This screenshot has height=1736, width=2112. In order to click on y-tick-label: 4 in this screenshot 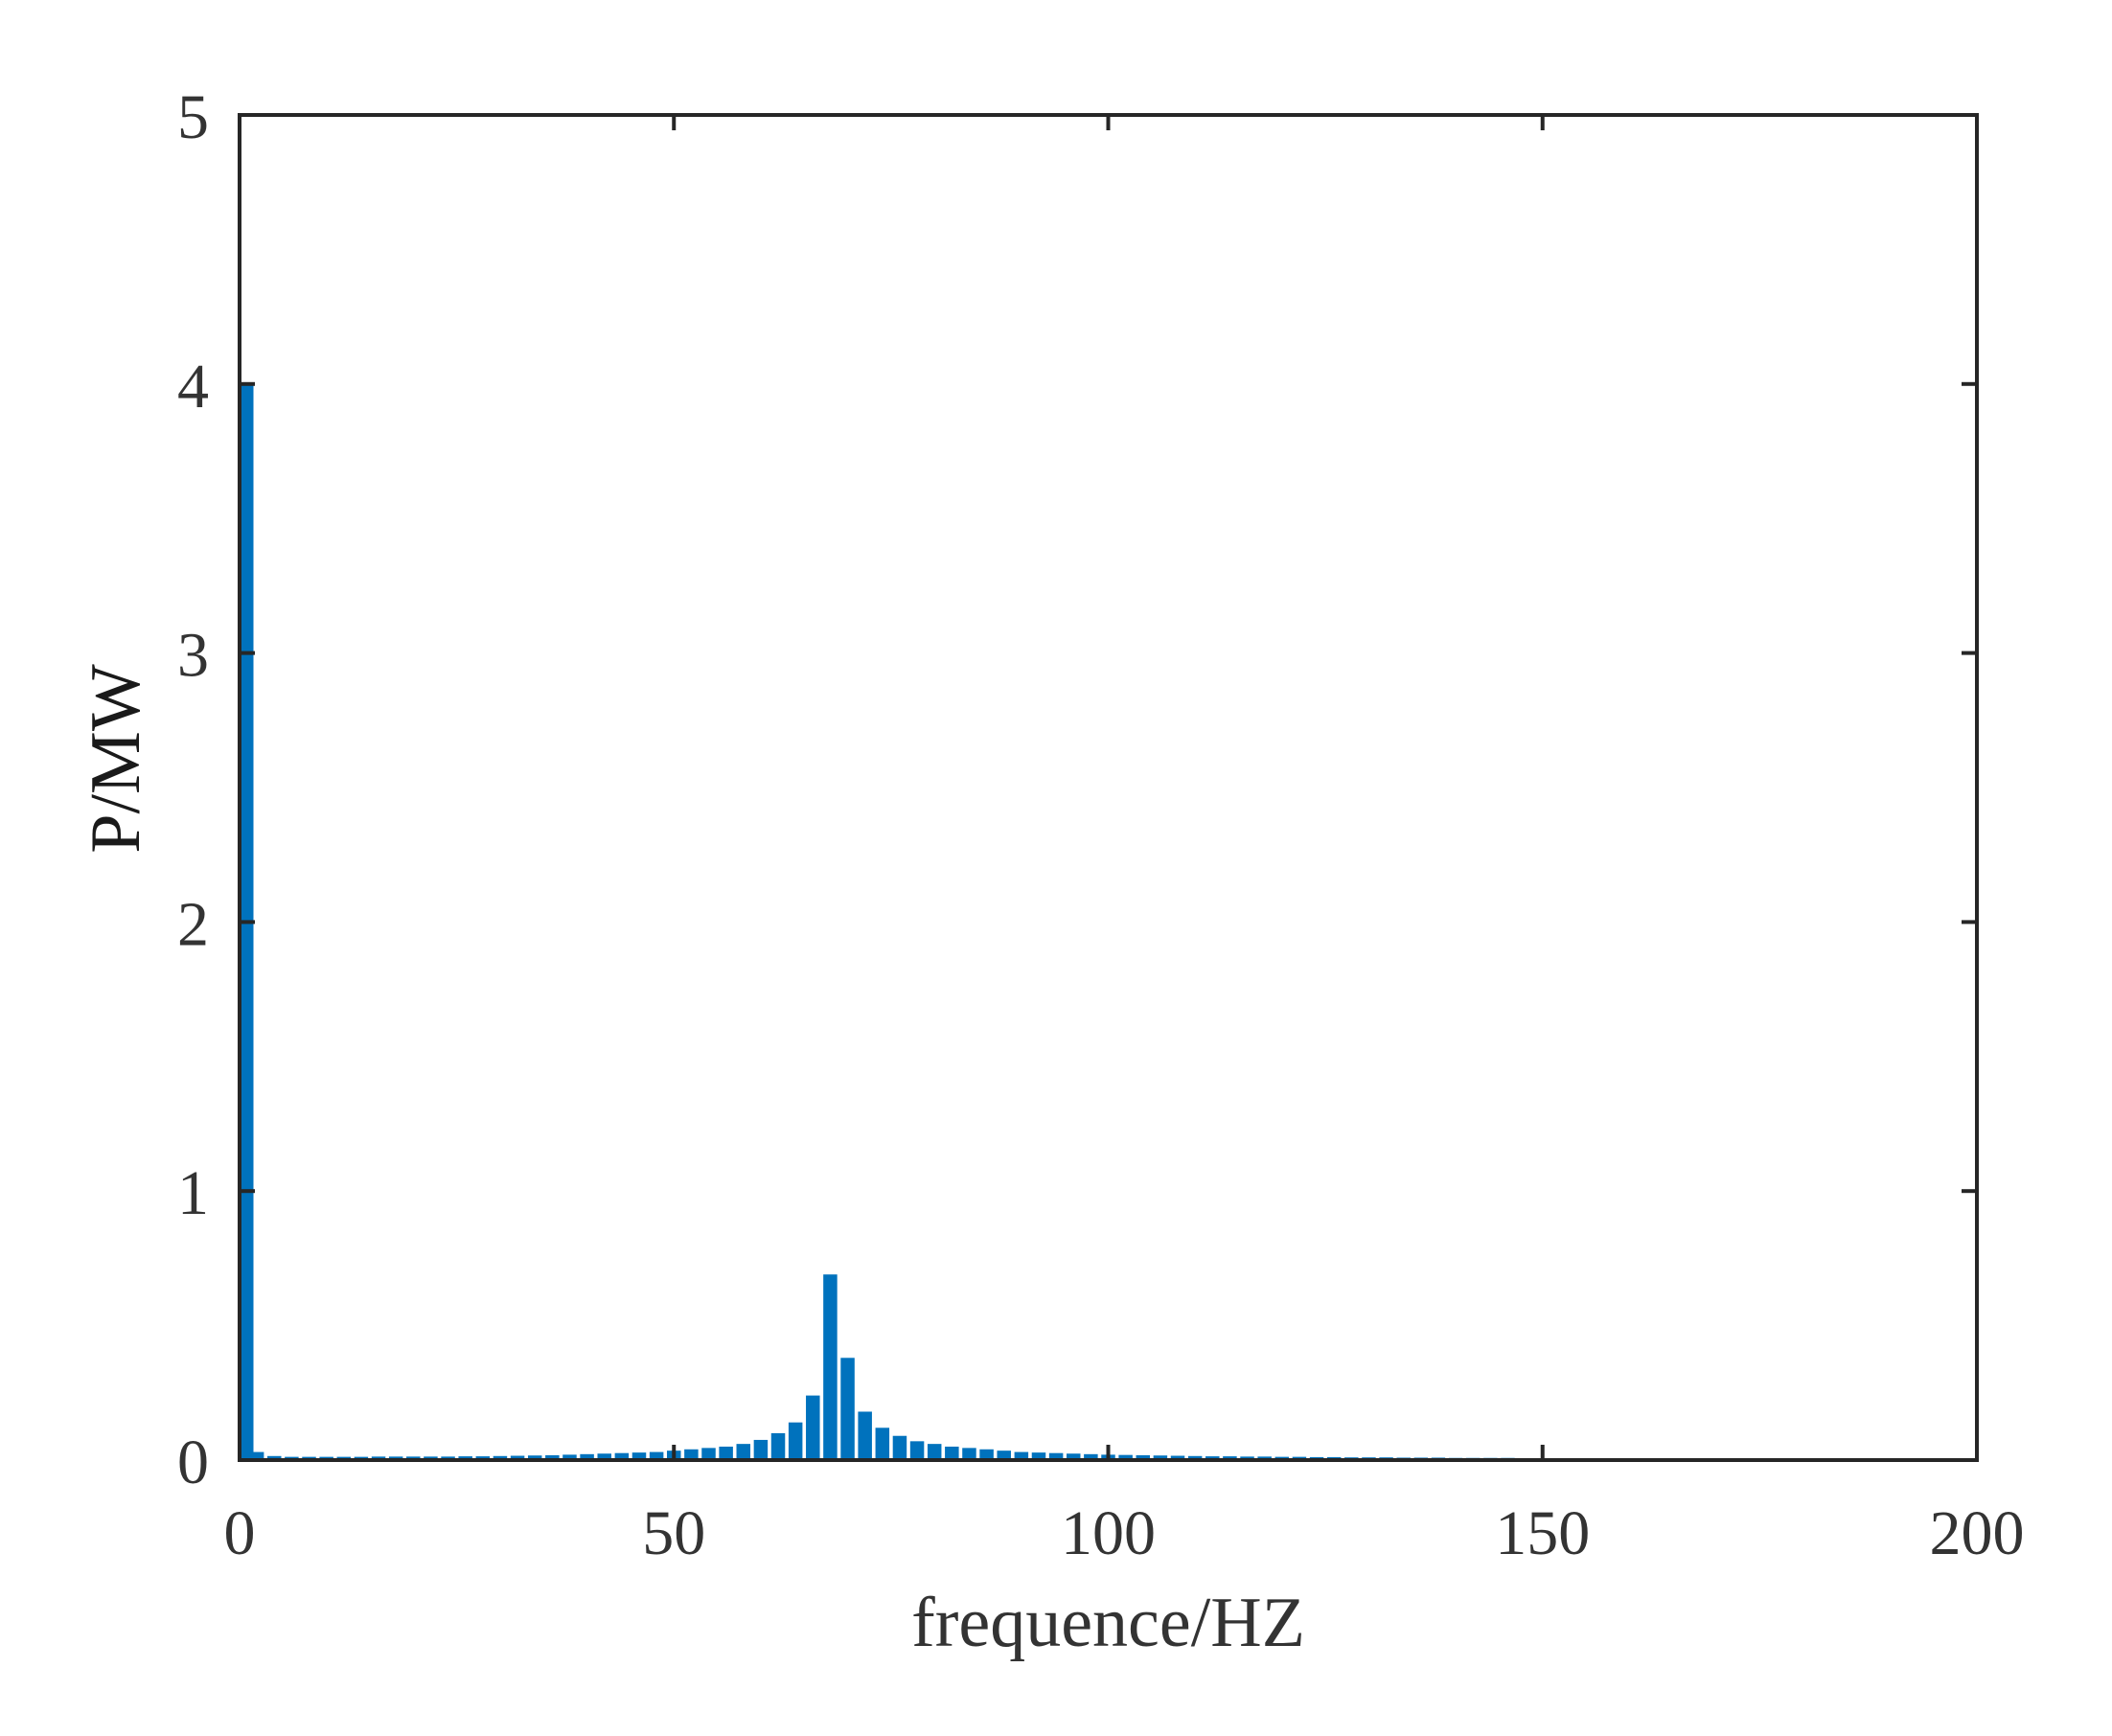, I will do `click(193, 387)`.